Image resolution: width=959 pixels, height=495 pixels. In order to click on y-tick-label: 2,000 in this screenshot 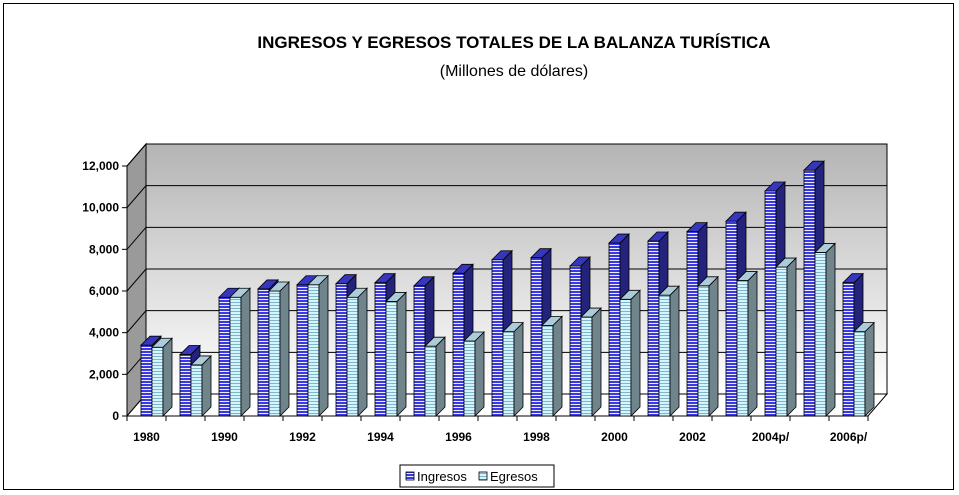, I will do `click(104, 374)`.